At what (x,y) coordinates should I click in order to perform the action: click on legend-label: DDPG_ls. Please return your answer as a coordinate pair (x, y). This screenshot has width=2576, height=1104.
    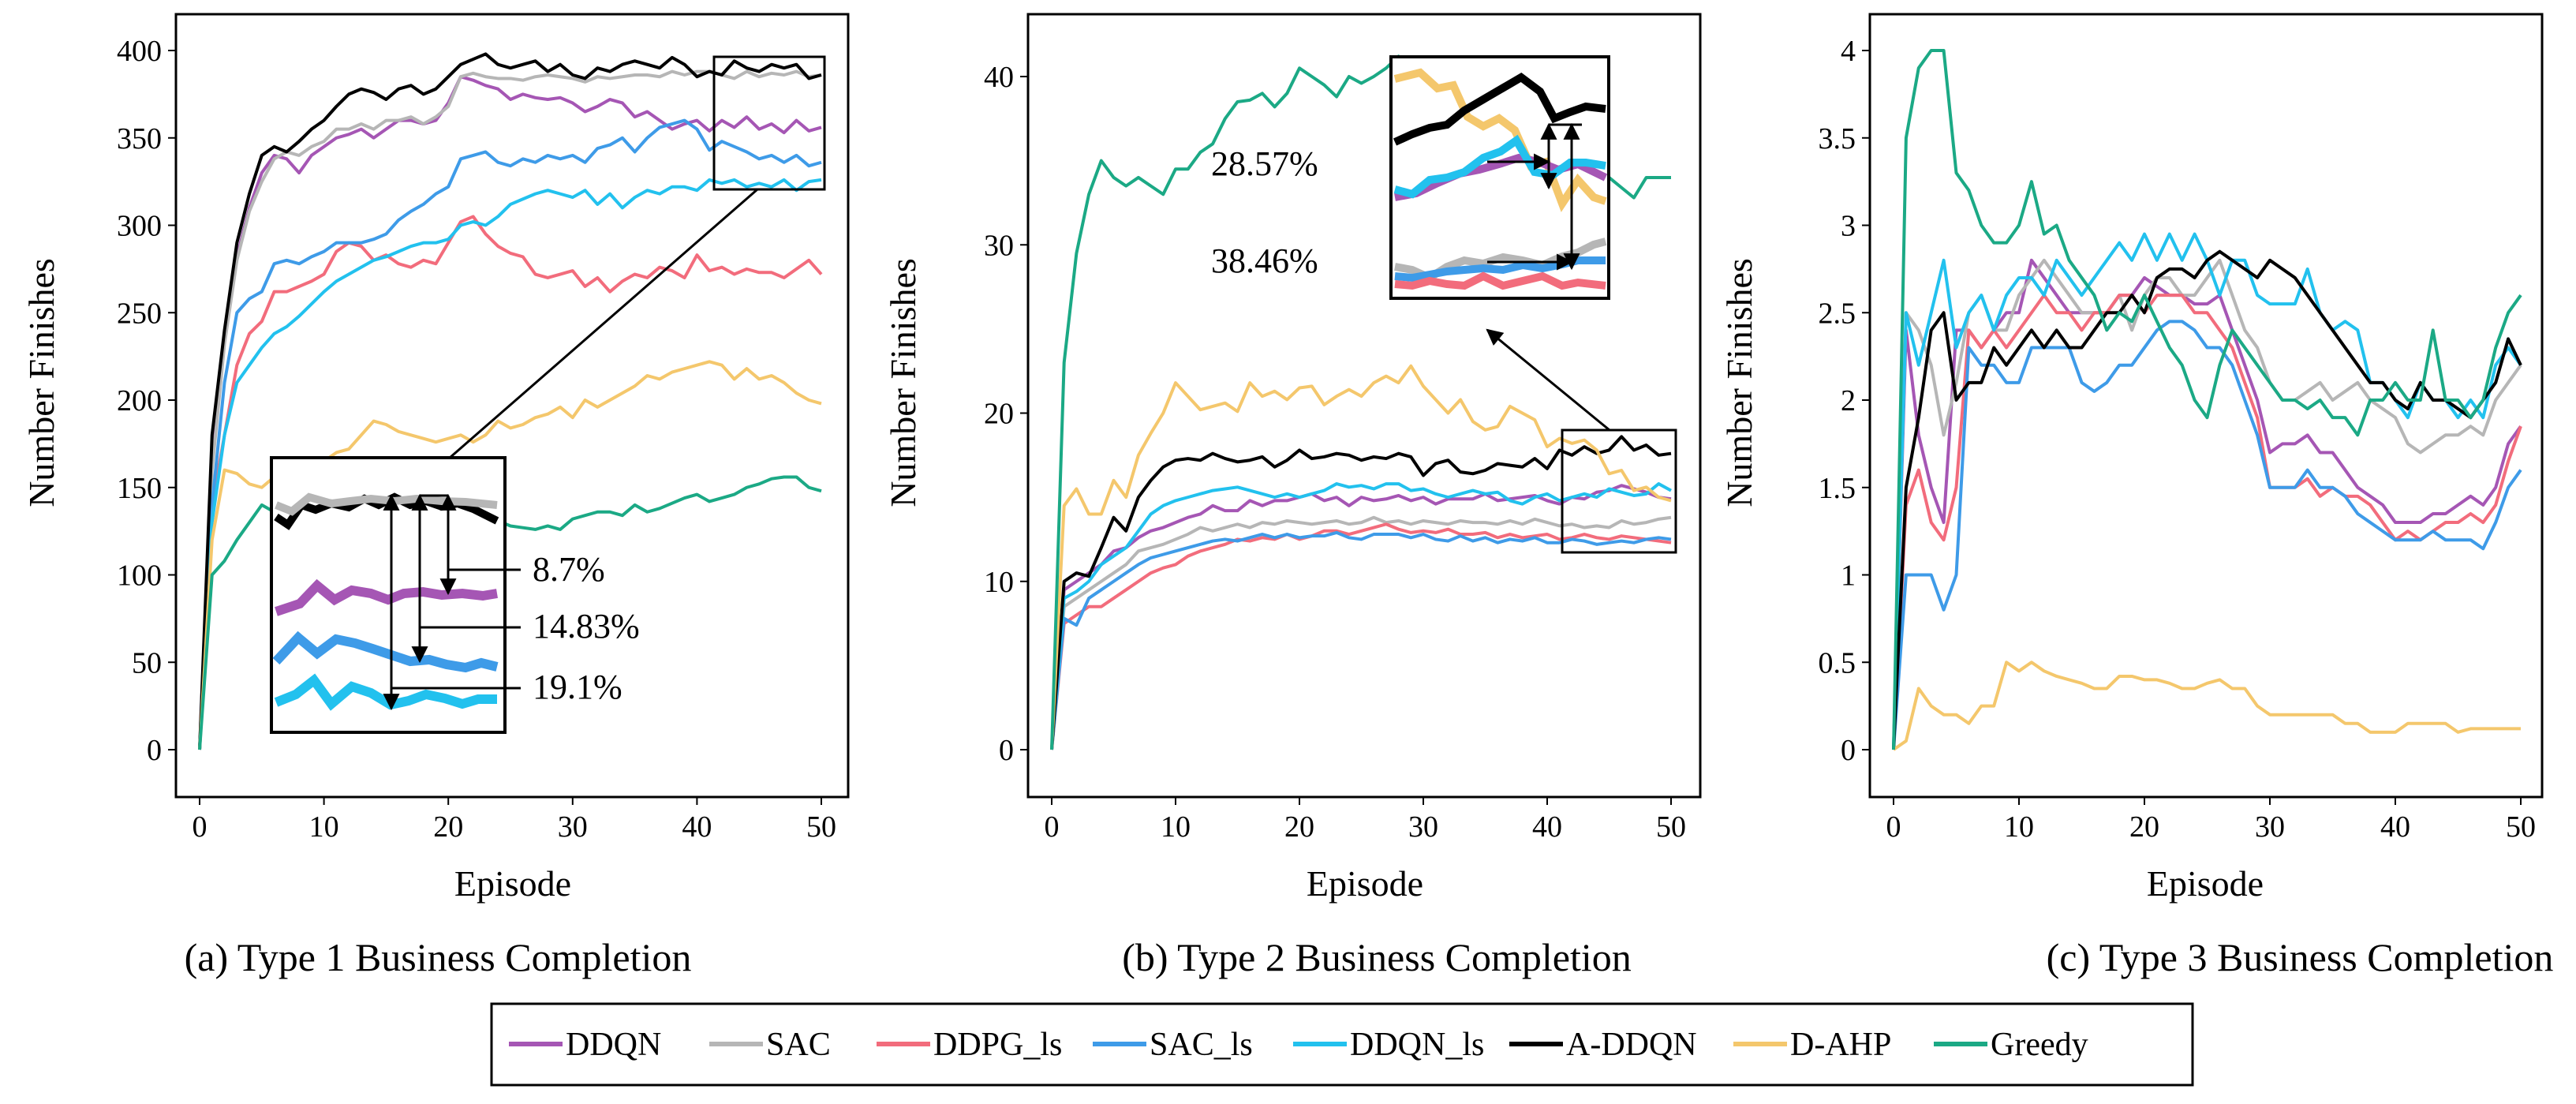
    Looking at the image, I should click on (997, 1045).